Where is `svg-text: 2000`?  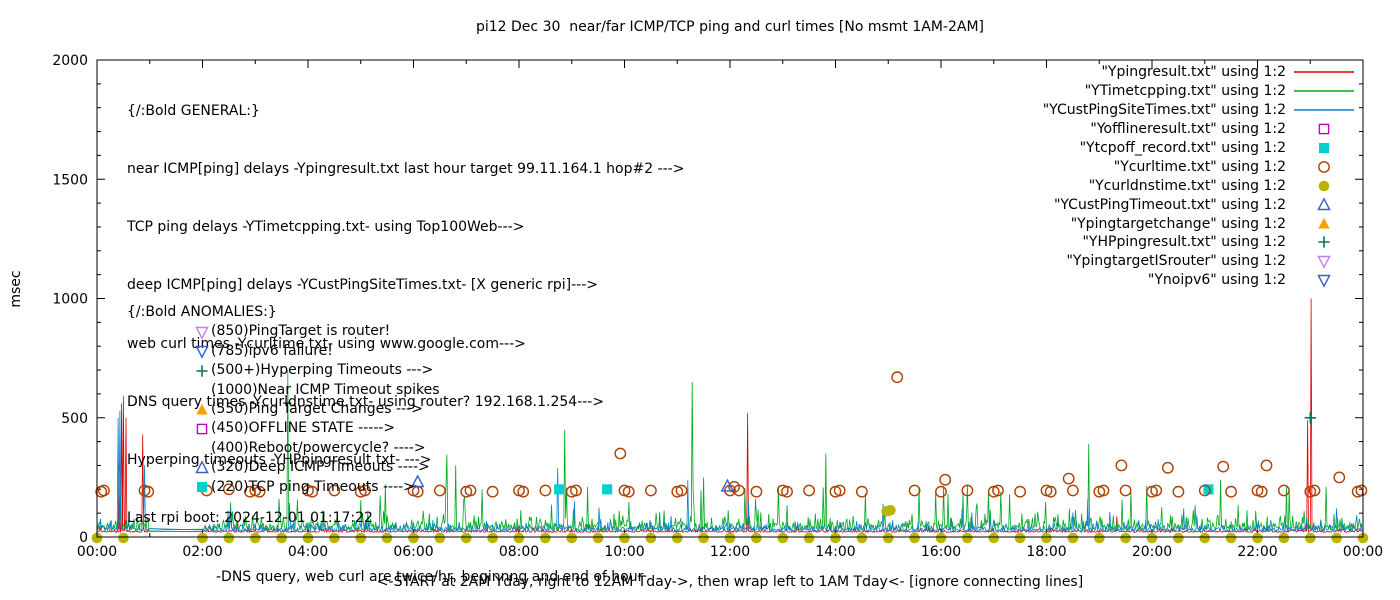 svg-text: 2000 is located at coordinates (70, 61).